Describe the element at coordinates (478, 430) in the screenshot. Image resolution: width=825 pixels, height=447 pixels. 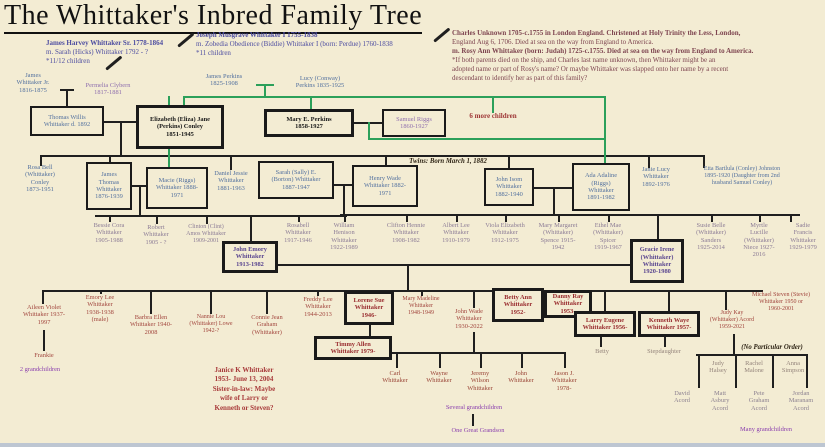
I see `note-one-great-grandson: One Great Grandson` at that location.